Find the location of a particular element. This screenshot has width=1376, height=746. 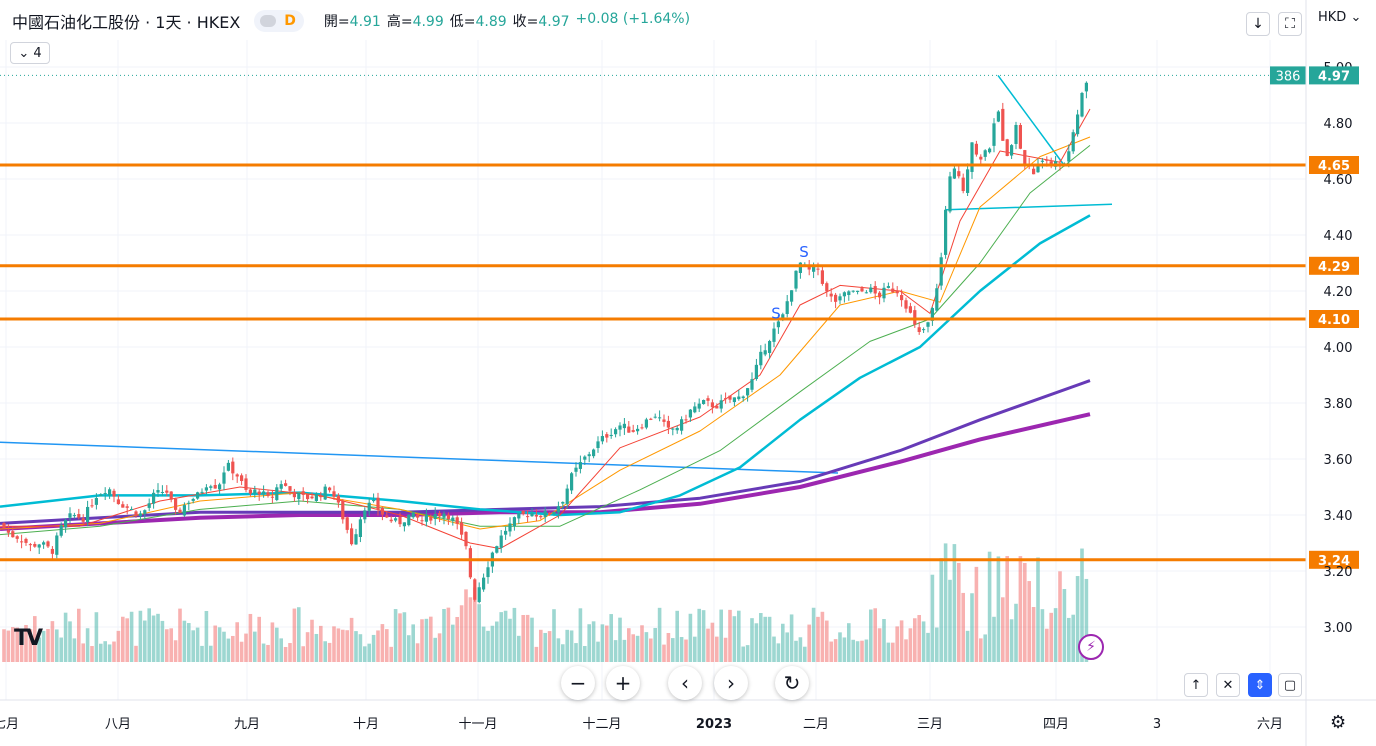

currency-selector: HKD ⌄ is located at coordinates (1340, 17).